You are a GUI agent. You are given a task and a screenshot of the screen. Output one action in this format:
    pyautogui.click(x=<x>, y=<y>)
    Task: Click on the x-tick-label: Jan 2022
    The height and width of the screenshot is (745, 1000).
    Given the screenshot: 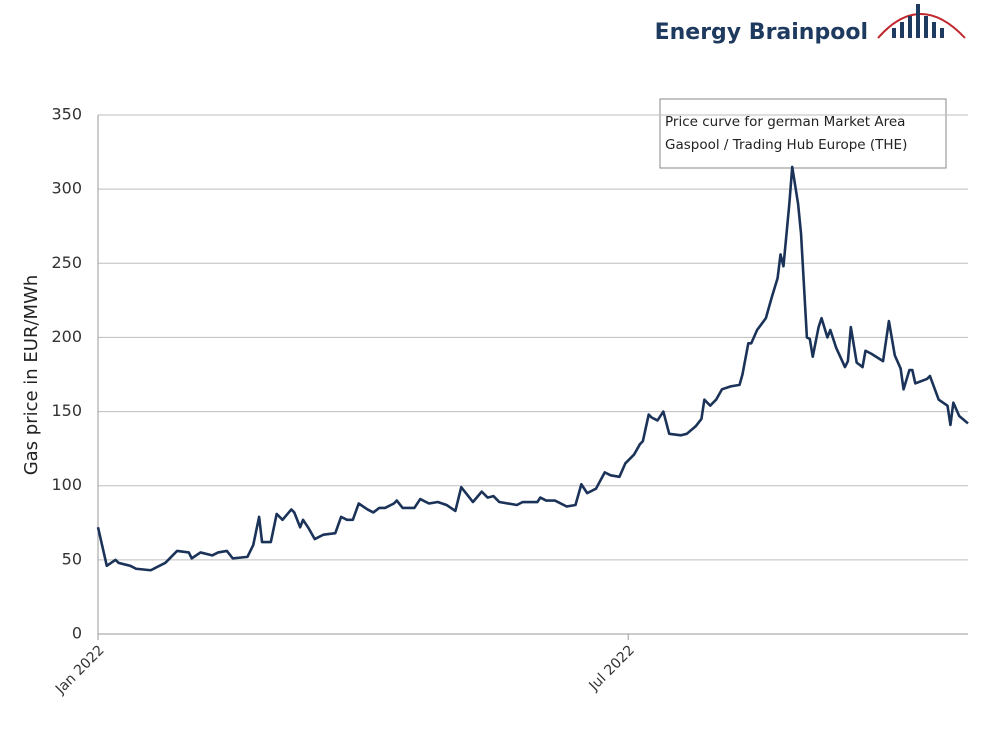 What is the action you would take?
    pyautogui.click(x=80, y=670)
    